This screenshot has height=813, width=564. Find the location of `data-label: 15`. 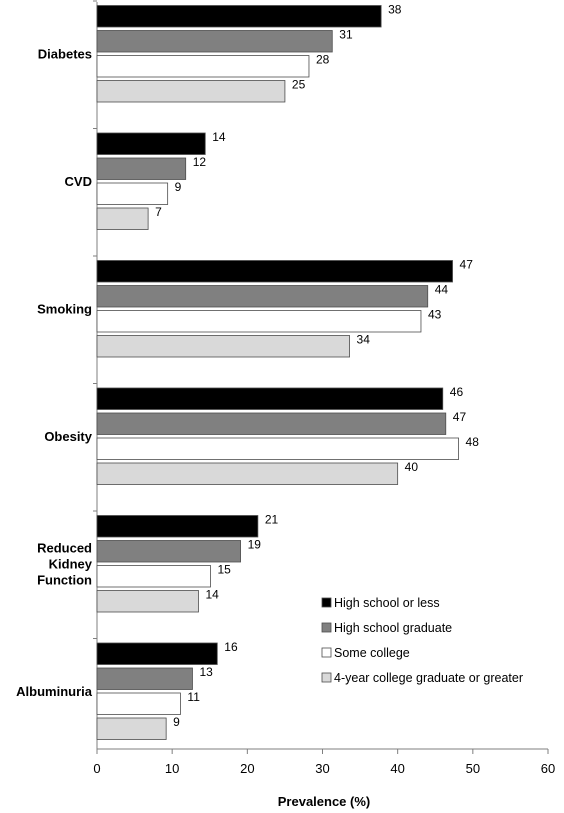

data-label: 15 is located at coordinates (225, 569).